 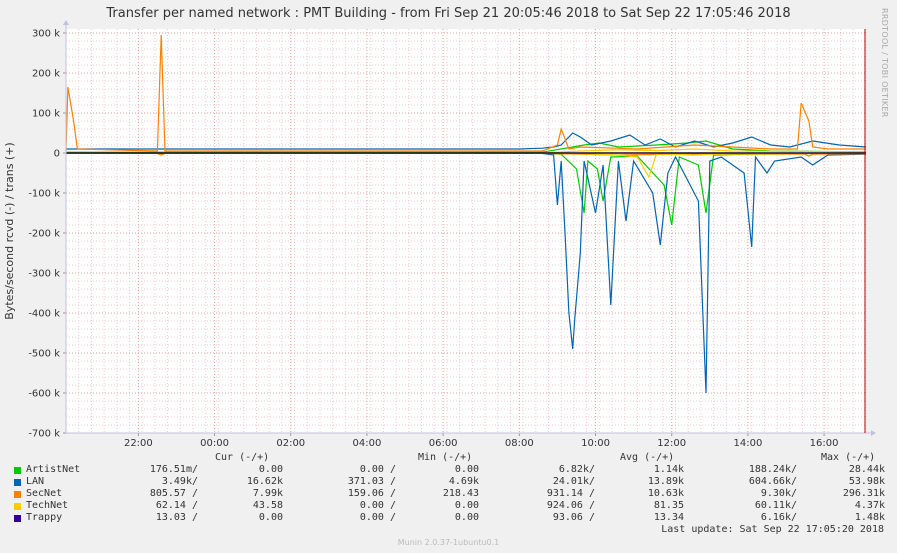 What do you see at coordinates (179, 481) in the screenshot?
I see `legend-value-cur-r: 3.49k/` at bounding box center [179, 481].